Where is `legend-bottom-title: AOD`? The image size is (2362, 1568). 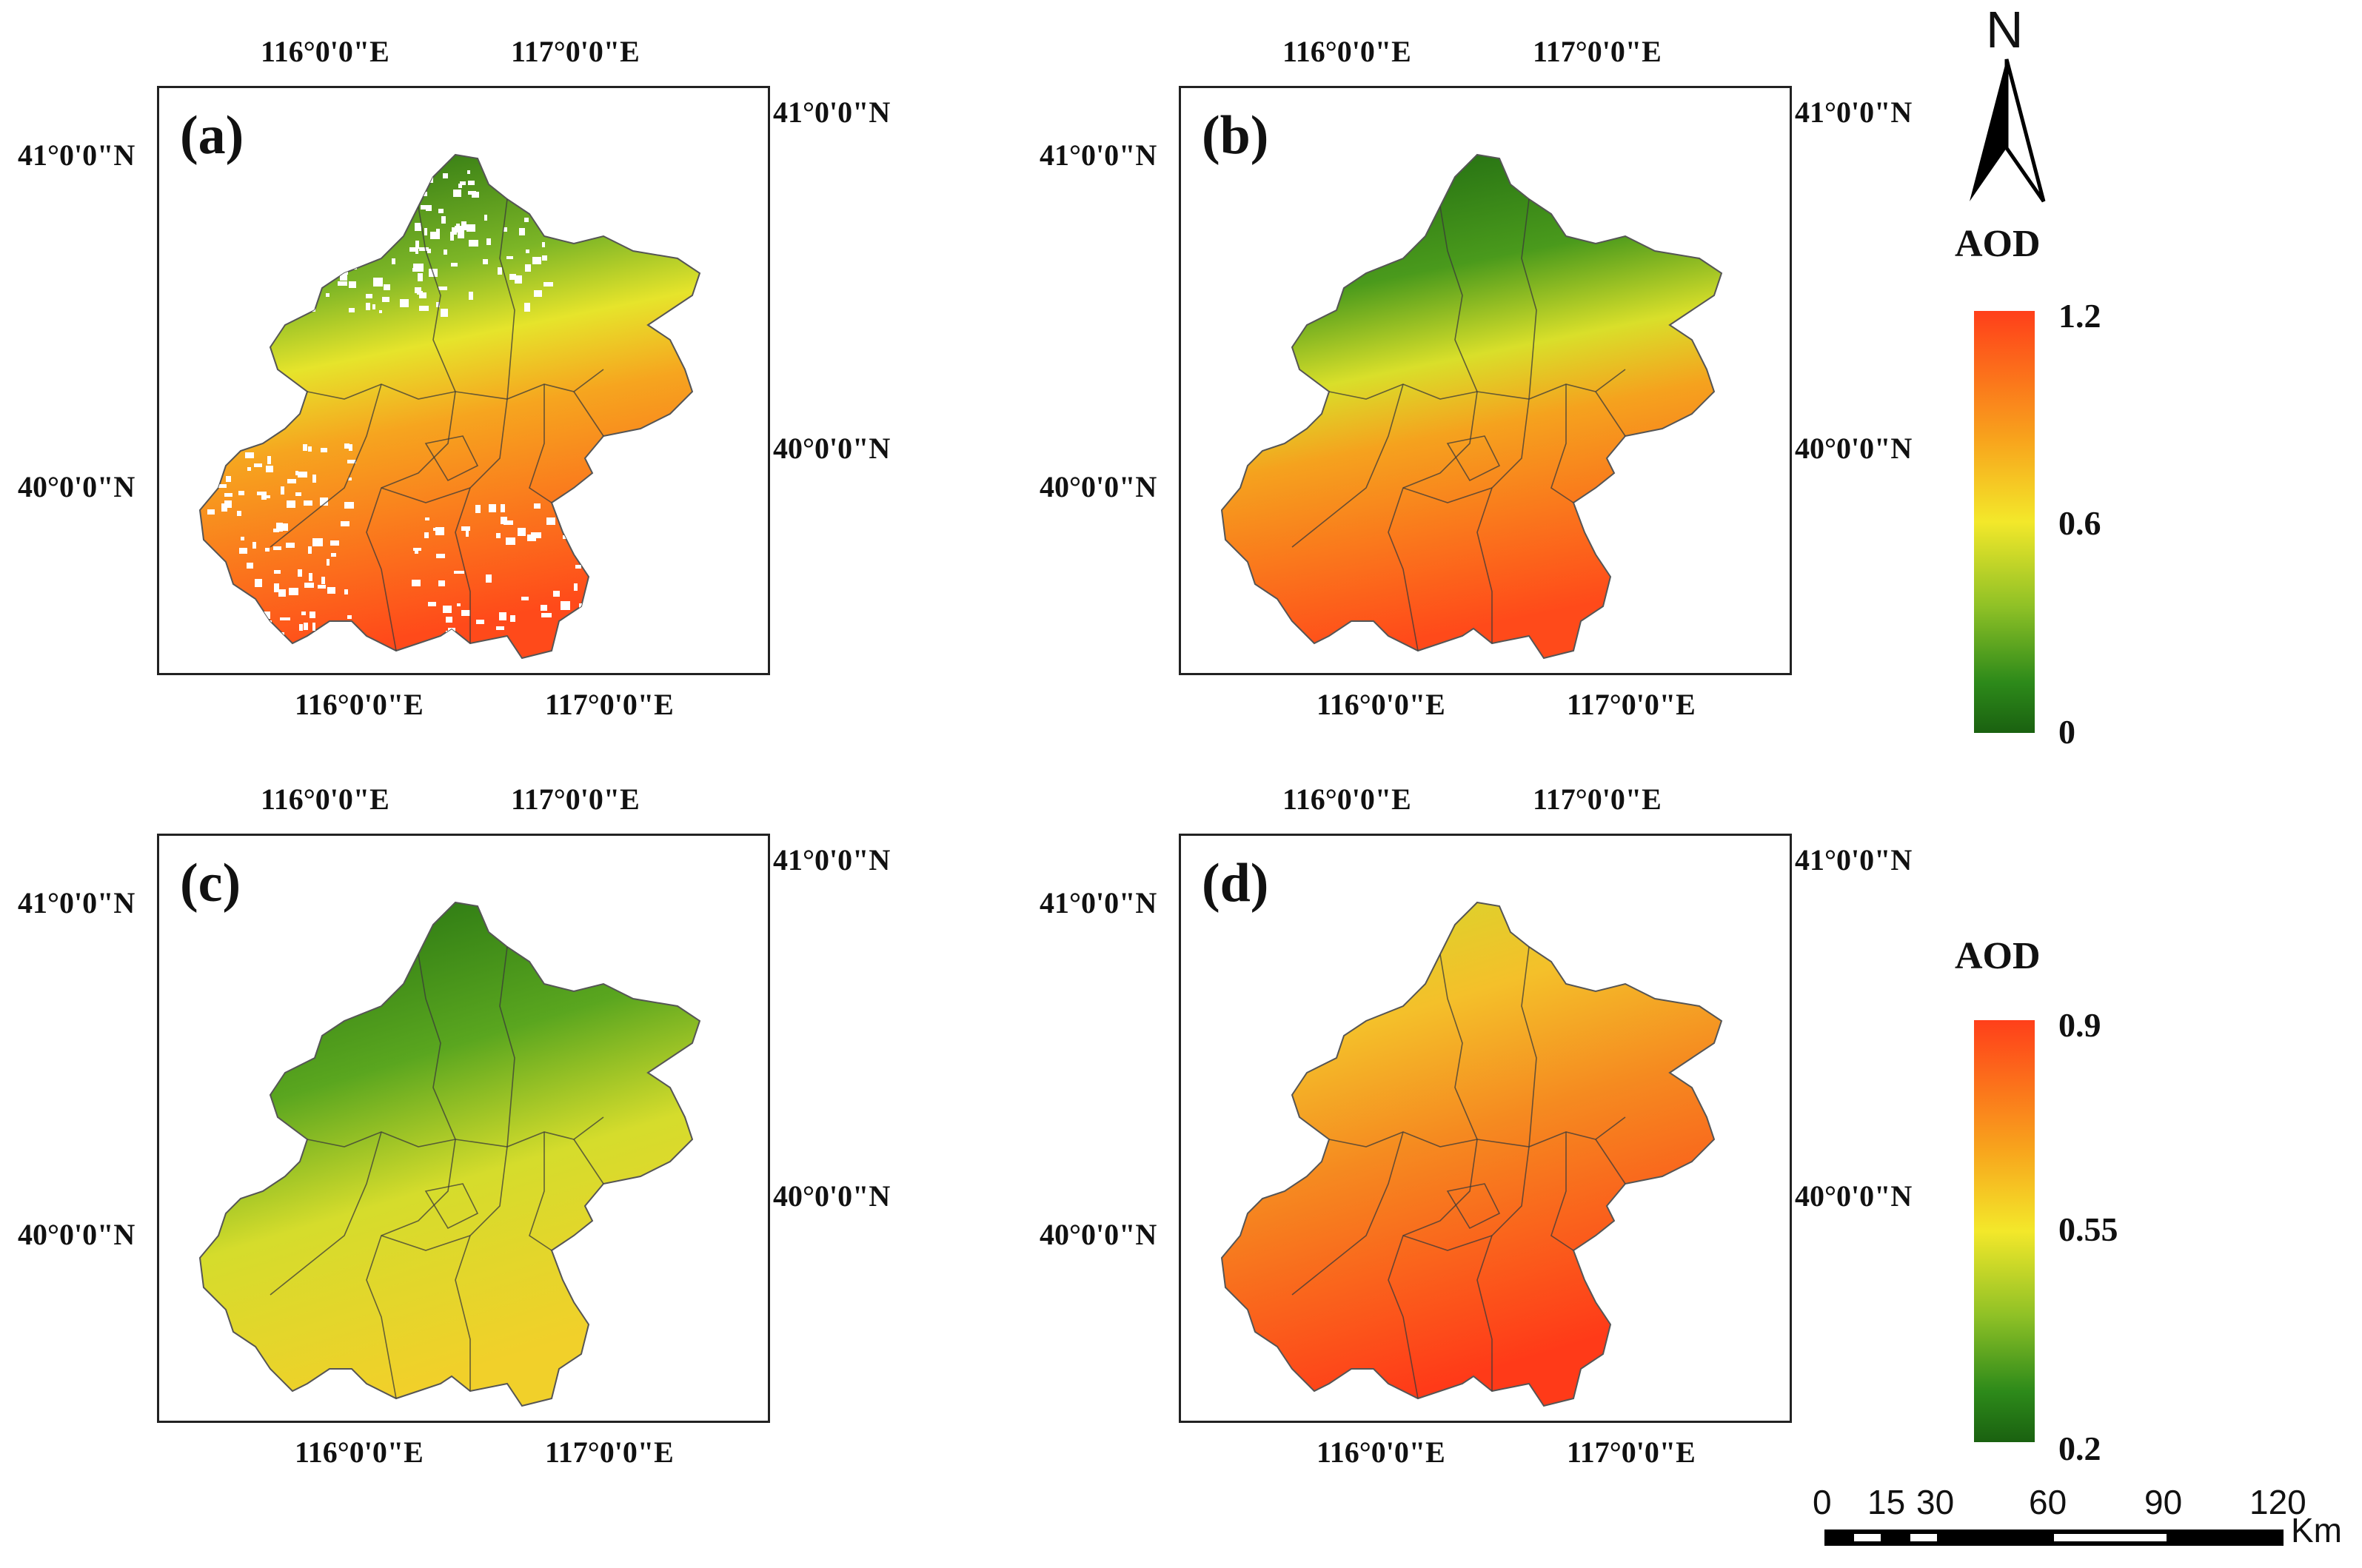 legend-bottom-title: AOD is located at coordinates (1998, 956).